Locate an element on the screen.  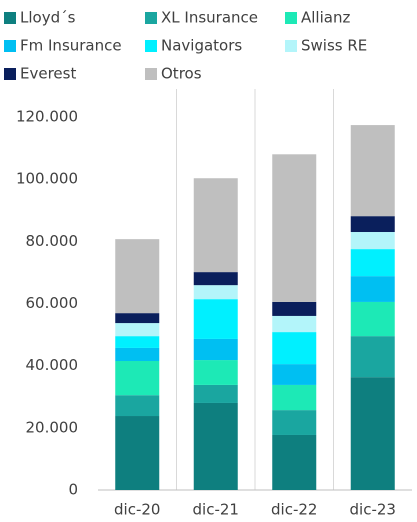
legend-label: Everest is located at coordinates (48, 74).